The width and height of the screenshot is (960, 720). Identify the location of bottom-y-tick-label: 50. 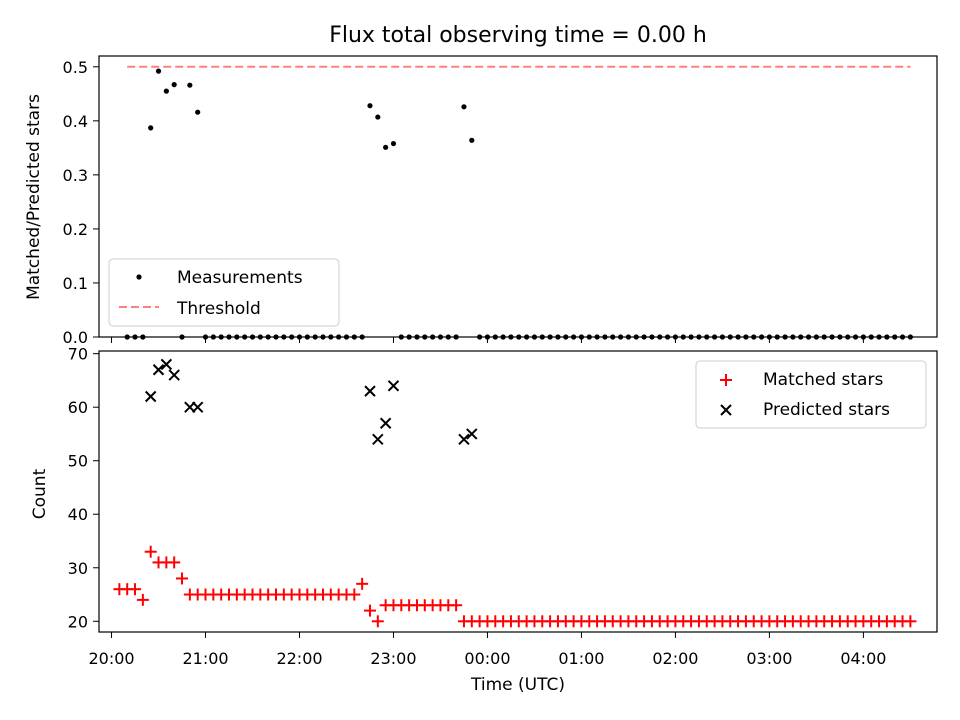
(78, 461).